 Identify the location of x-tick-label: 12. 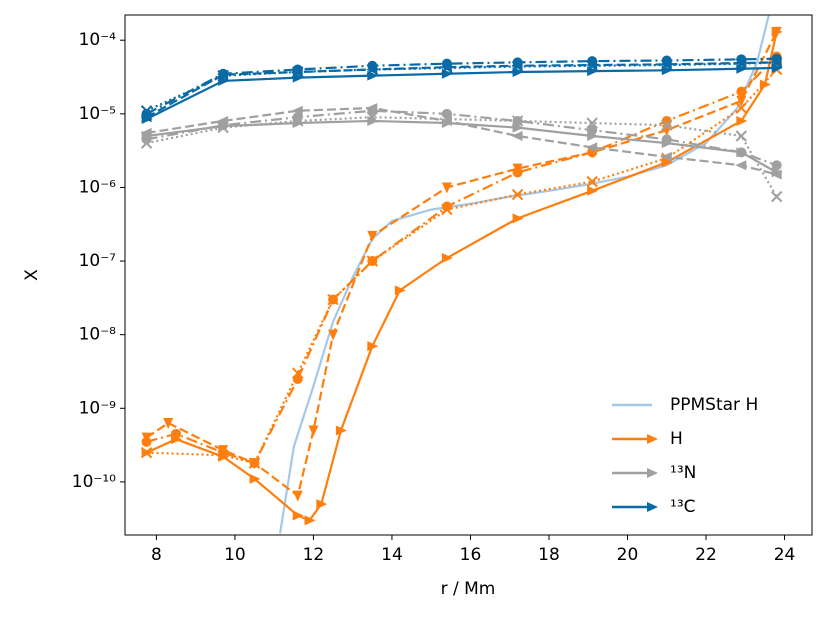
(314, 555).